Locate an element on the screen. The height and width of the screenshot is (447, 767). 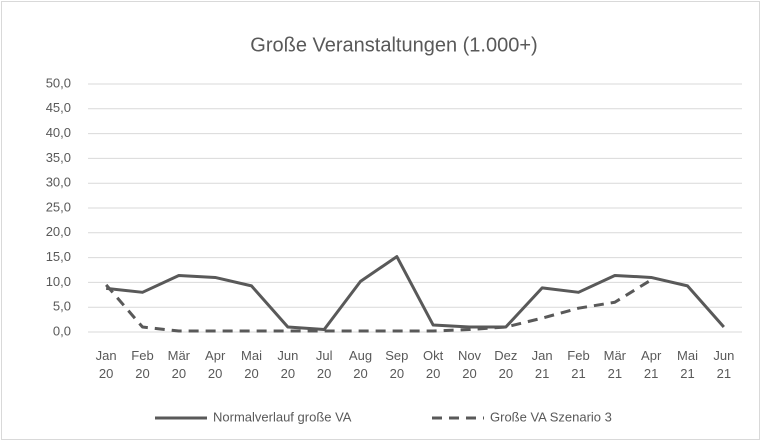
x-tick-label: Mai 20 is located at coordinates (251, 364).